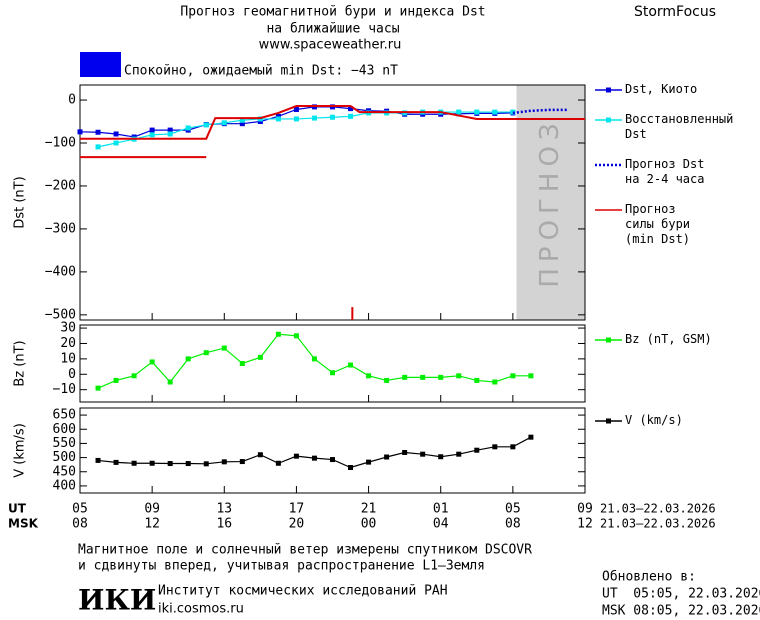 This screenshot has height=620, width=760. What do you see at coordinates (675, 12) in the screenshot?
I see `brand: StormFocus` at bounding box center [675, 12].